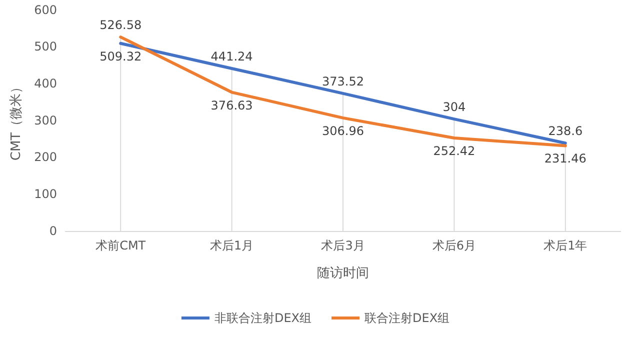 The height and width of the screenshot is (338, 631). What do you see at coordinates (565, 159) in the screenshot?
I see `data-label: 231.46` at bounding box center [565, 159].